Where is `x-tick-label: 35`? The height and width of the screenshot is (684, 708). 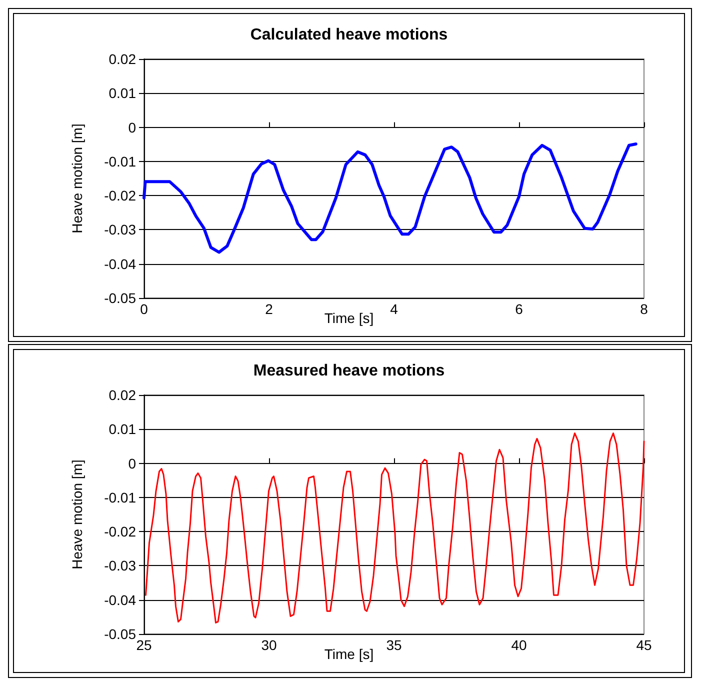 x-tick-label: 35 is located at coordinates (394, 645).